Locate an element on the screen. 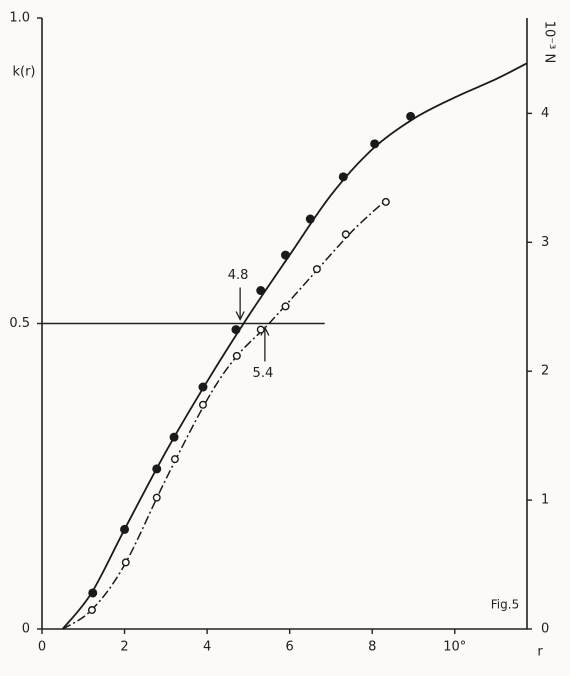 The height and width of the screenshot is (676, 570). y2-tick-label: 4 is located at coordinates (545, 113).